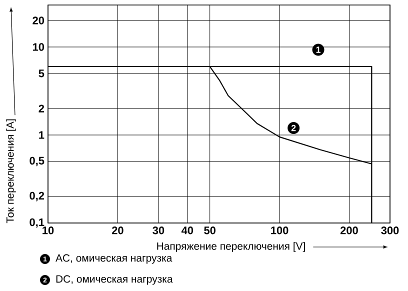 This screenshot has width=408, height=291. What do you see at coordinates (37, 223) in the screenshot?
I see `y-tick-label: 0,1` at bounding box center [37, 223].